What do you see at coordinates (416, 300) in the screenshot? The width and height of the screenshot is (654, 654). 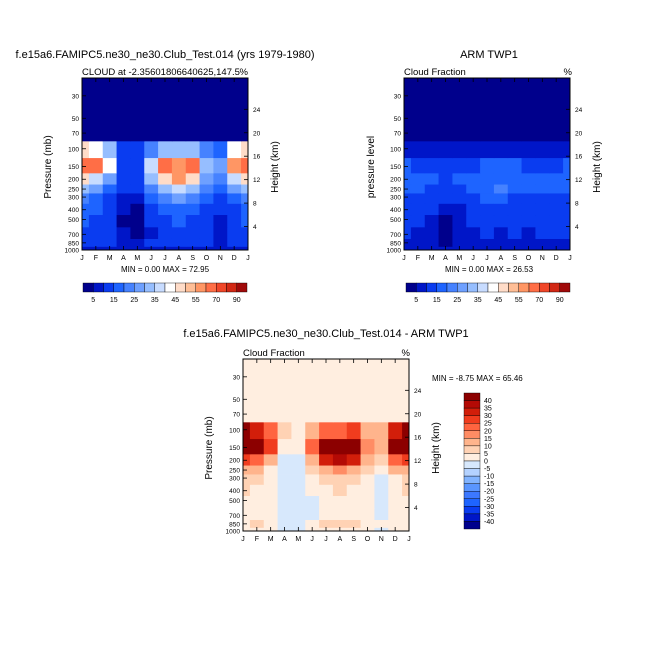 I see `colorbar-label: 5` at bounding box center [416, 300].